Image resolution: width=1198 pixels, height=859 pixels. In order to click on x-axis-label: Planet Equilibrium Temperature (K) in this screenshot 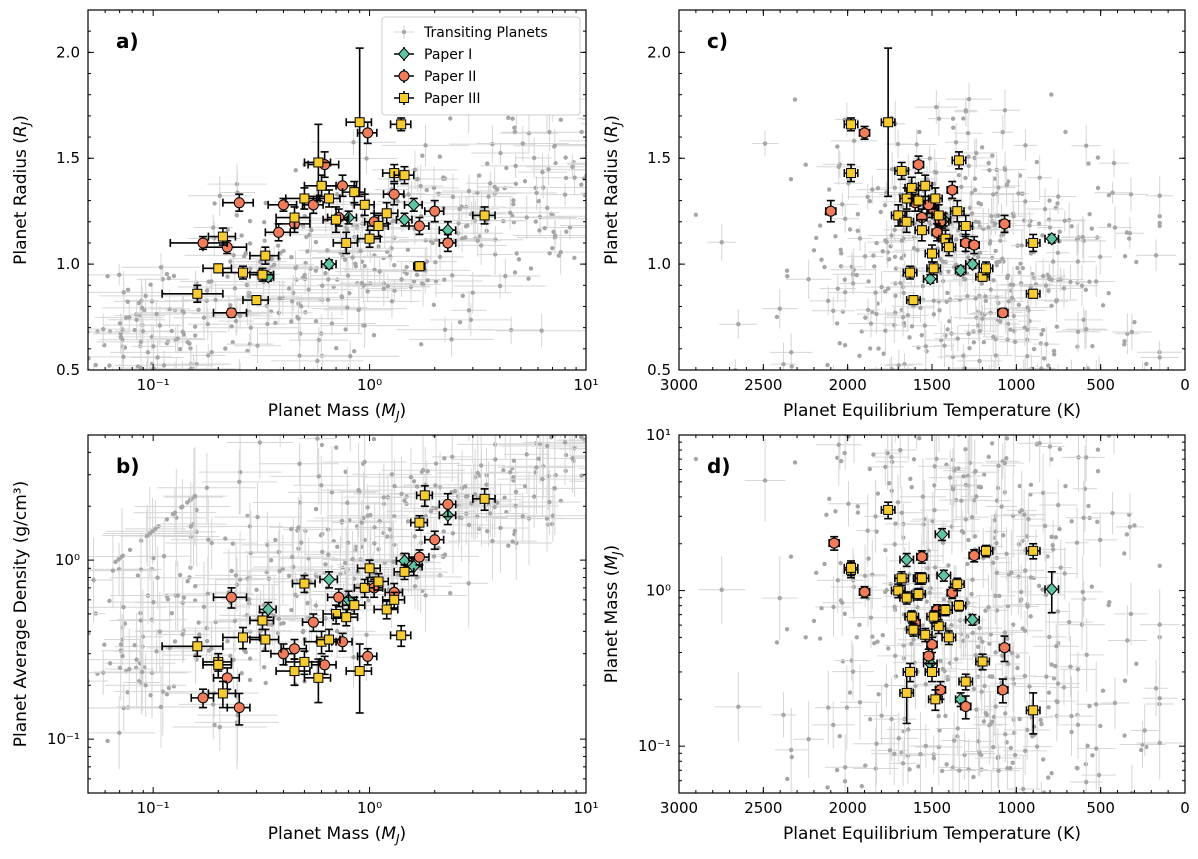, I will do `click(932, 411)`.